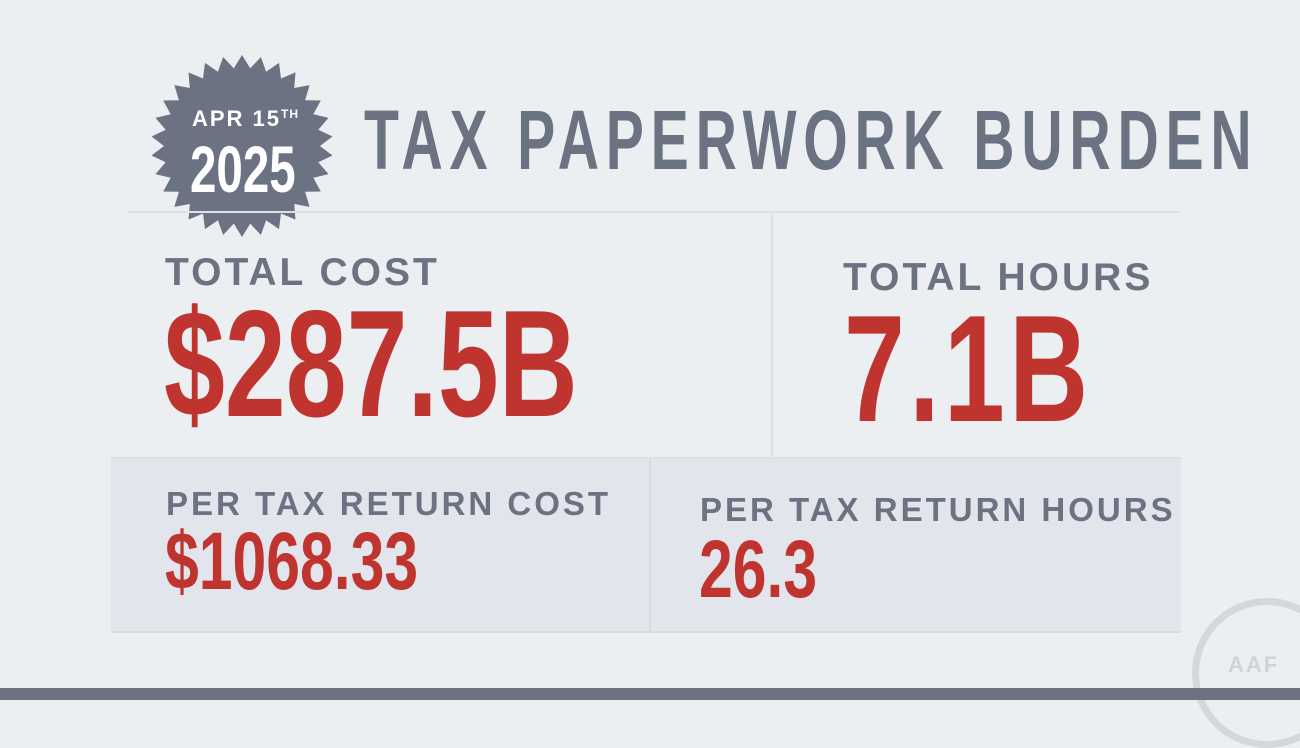  What do you see at coordinates (998, 277) in the screenshot?
I see `total-hours-label: TOTAL HOURS` at bounding box center [998, 277].